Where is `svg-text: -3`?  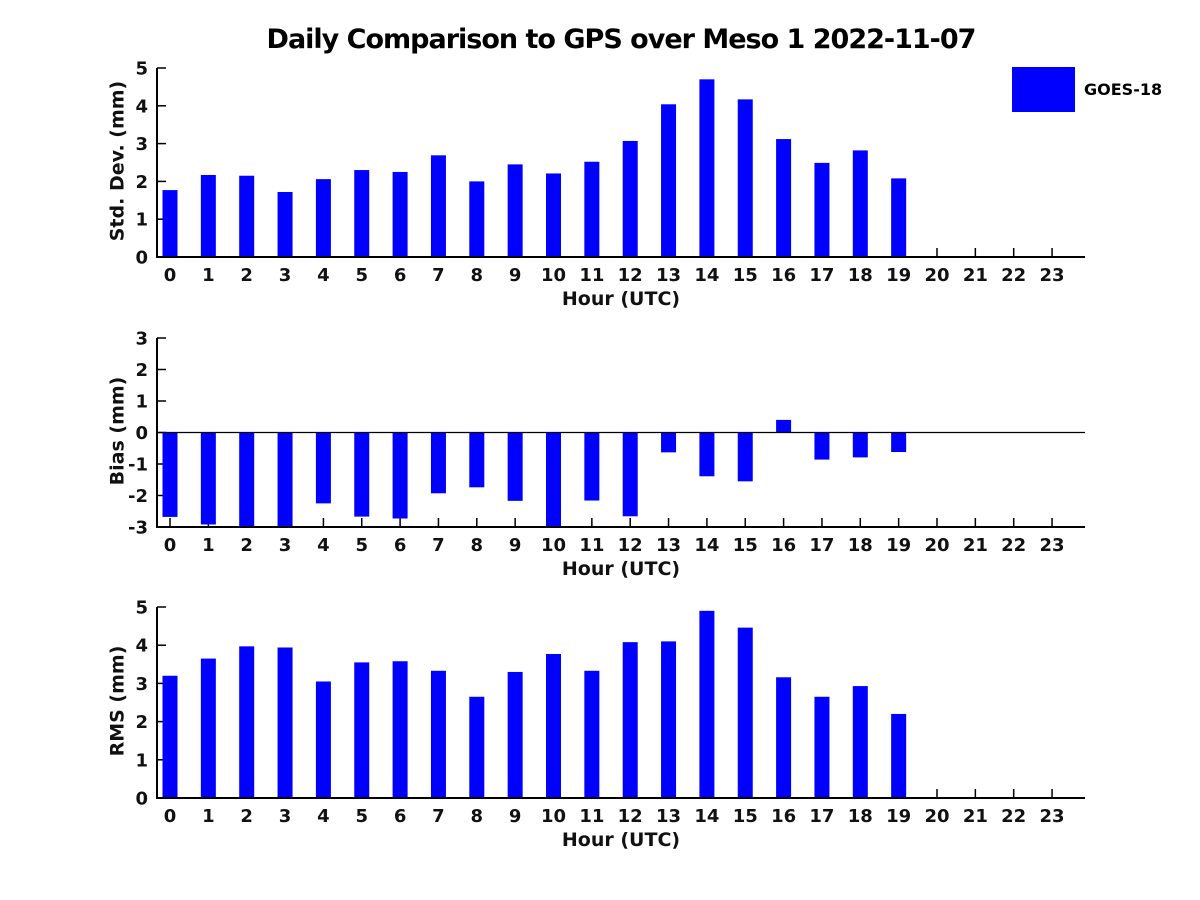 svg-text: -3 is located at coordinates (138, 528).